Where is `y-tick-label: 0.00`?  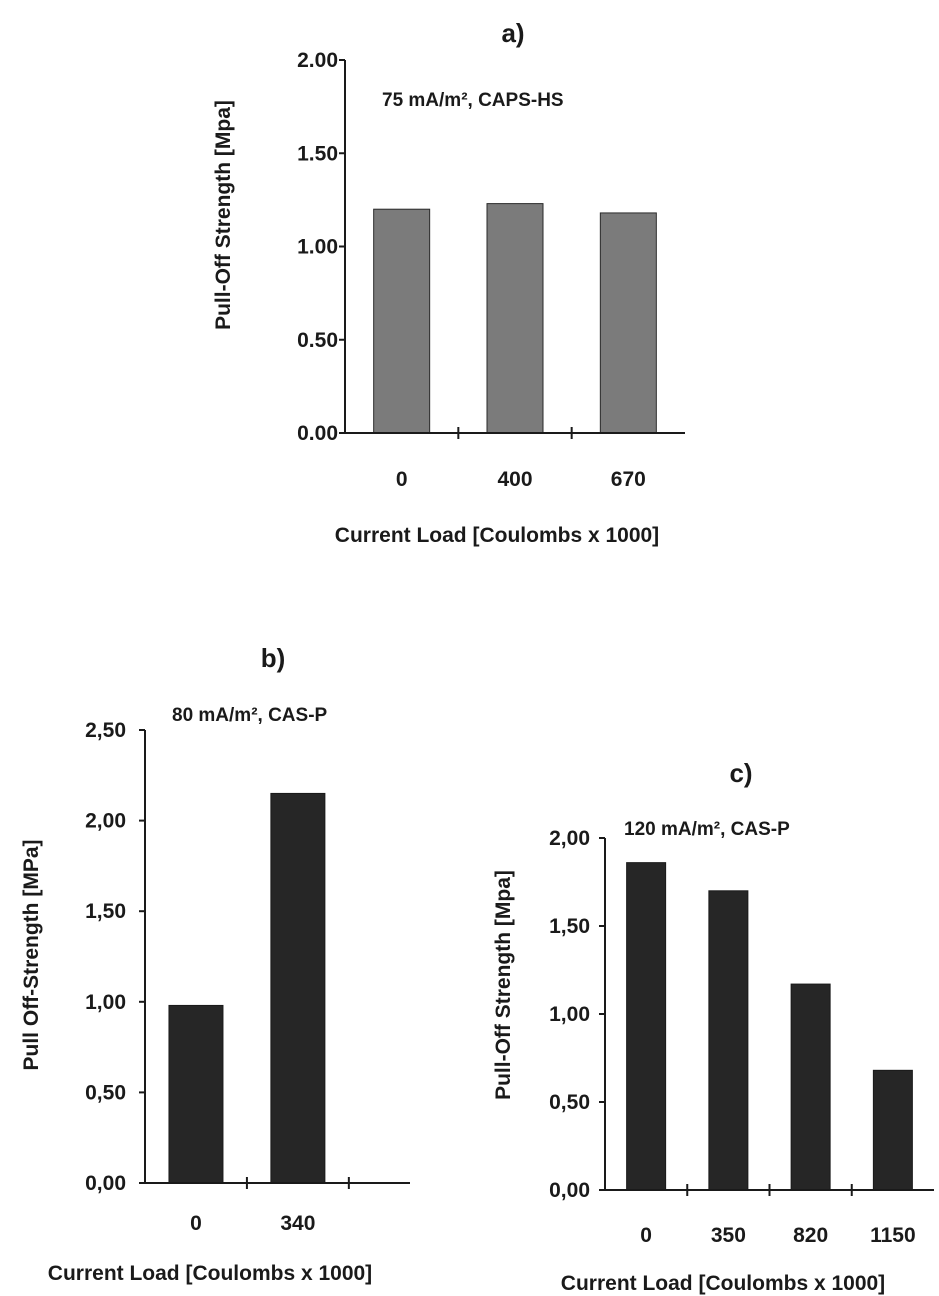 y-tick-label: 0.00 is located at coordinates (317, 433).